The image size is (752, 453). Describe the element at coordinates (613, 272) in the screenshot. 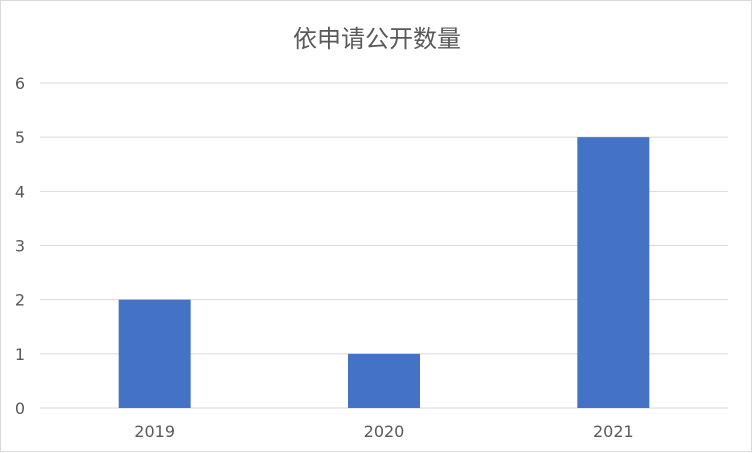

I see `bar-2021` at that location.